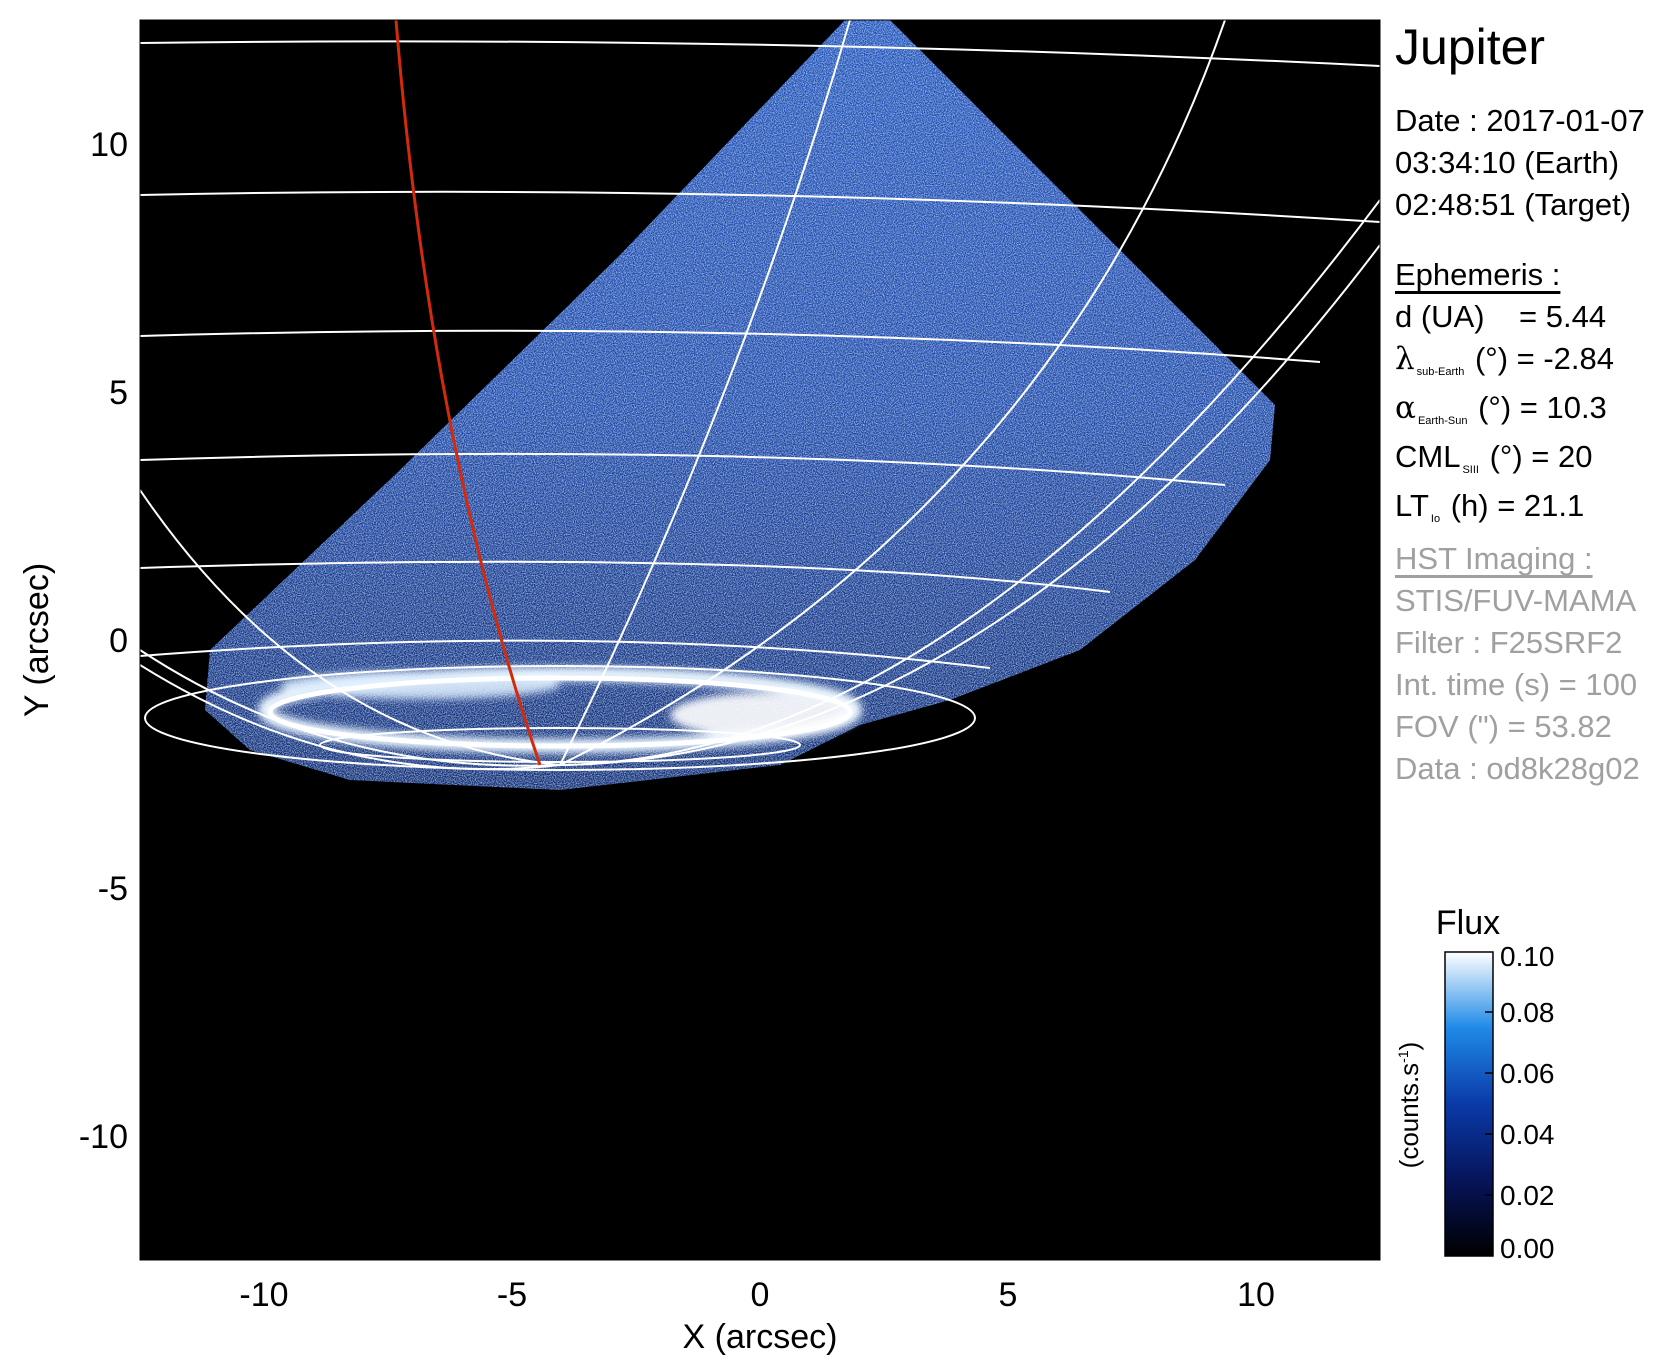 This screenshot has height=1367, width=1677. What do you see at coordinates (1469, 1104) in the screenshot?
I see `colorbar` at bounding box center [1469, 1104].